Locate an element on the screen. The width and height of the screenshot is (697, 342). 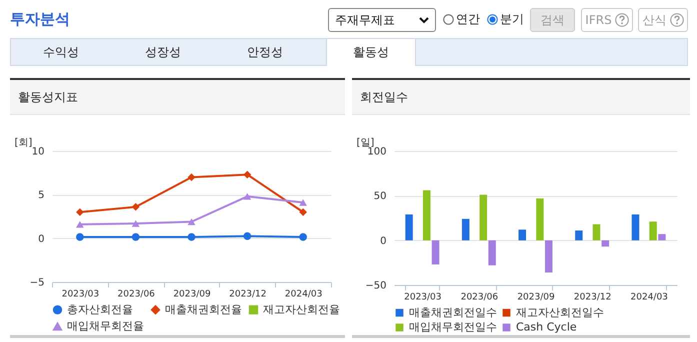
legend-label: 재고자산회전일수 is located at coordinates (560, 312).